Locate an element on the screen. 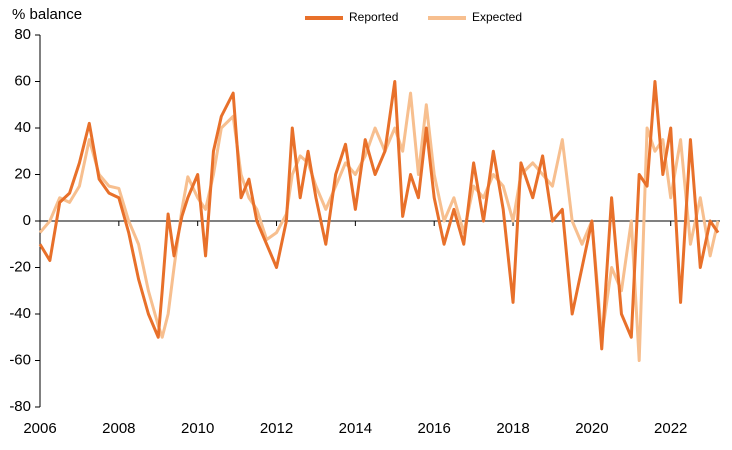 Image resolution: width=732 pixels, height=450 pixels. y-tick-label: 20 is located at coordinates (22, 173).